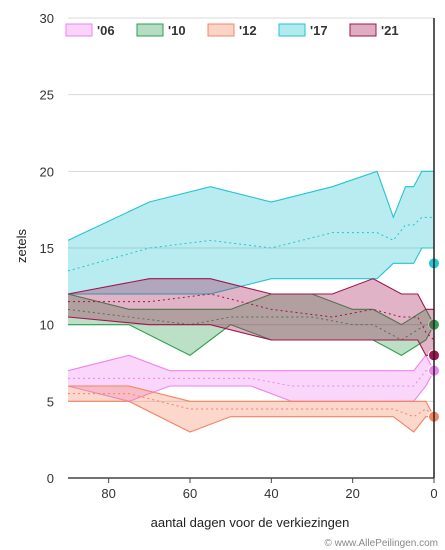  I want to click on y-tick-label-15: 15, so click(47, 248).